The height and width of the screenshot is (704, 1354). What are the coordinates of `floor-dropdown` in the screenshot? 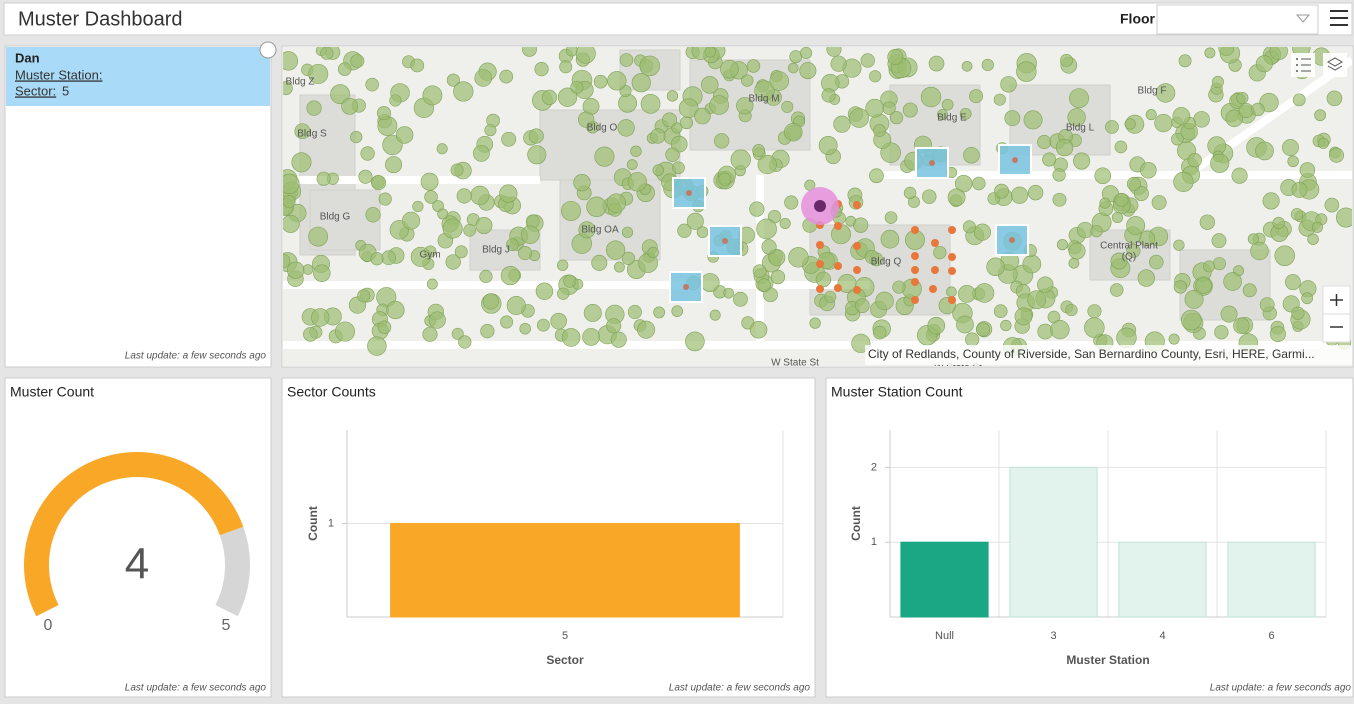 It's located at (1237, 19).